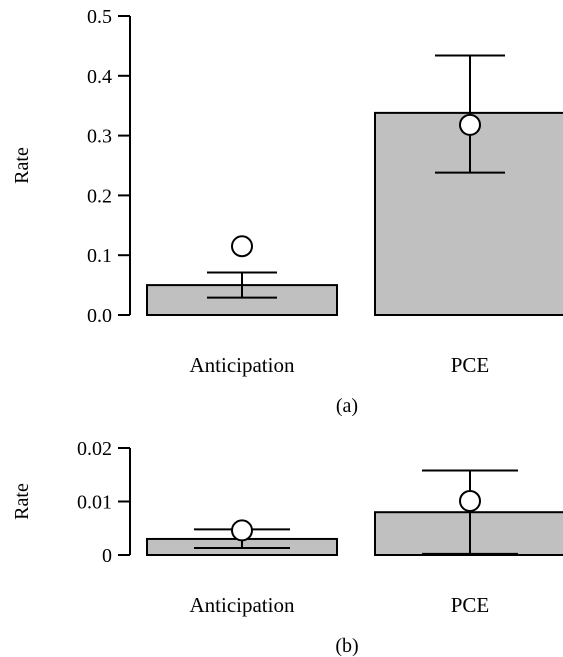  What do you see at coordinates (99, 256) in the screenshot?
I see `y-tick-label: 0.1` at bounding box center [99, 256].